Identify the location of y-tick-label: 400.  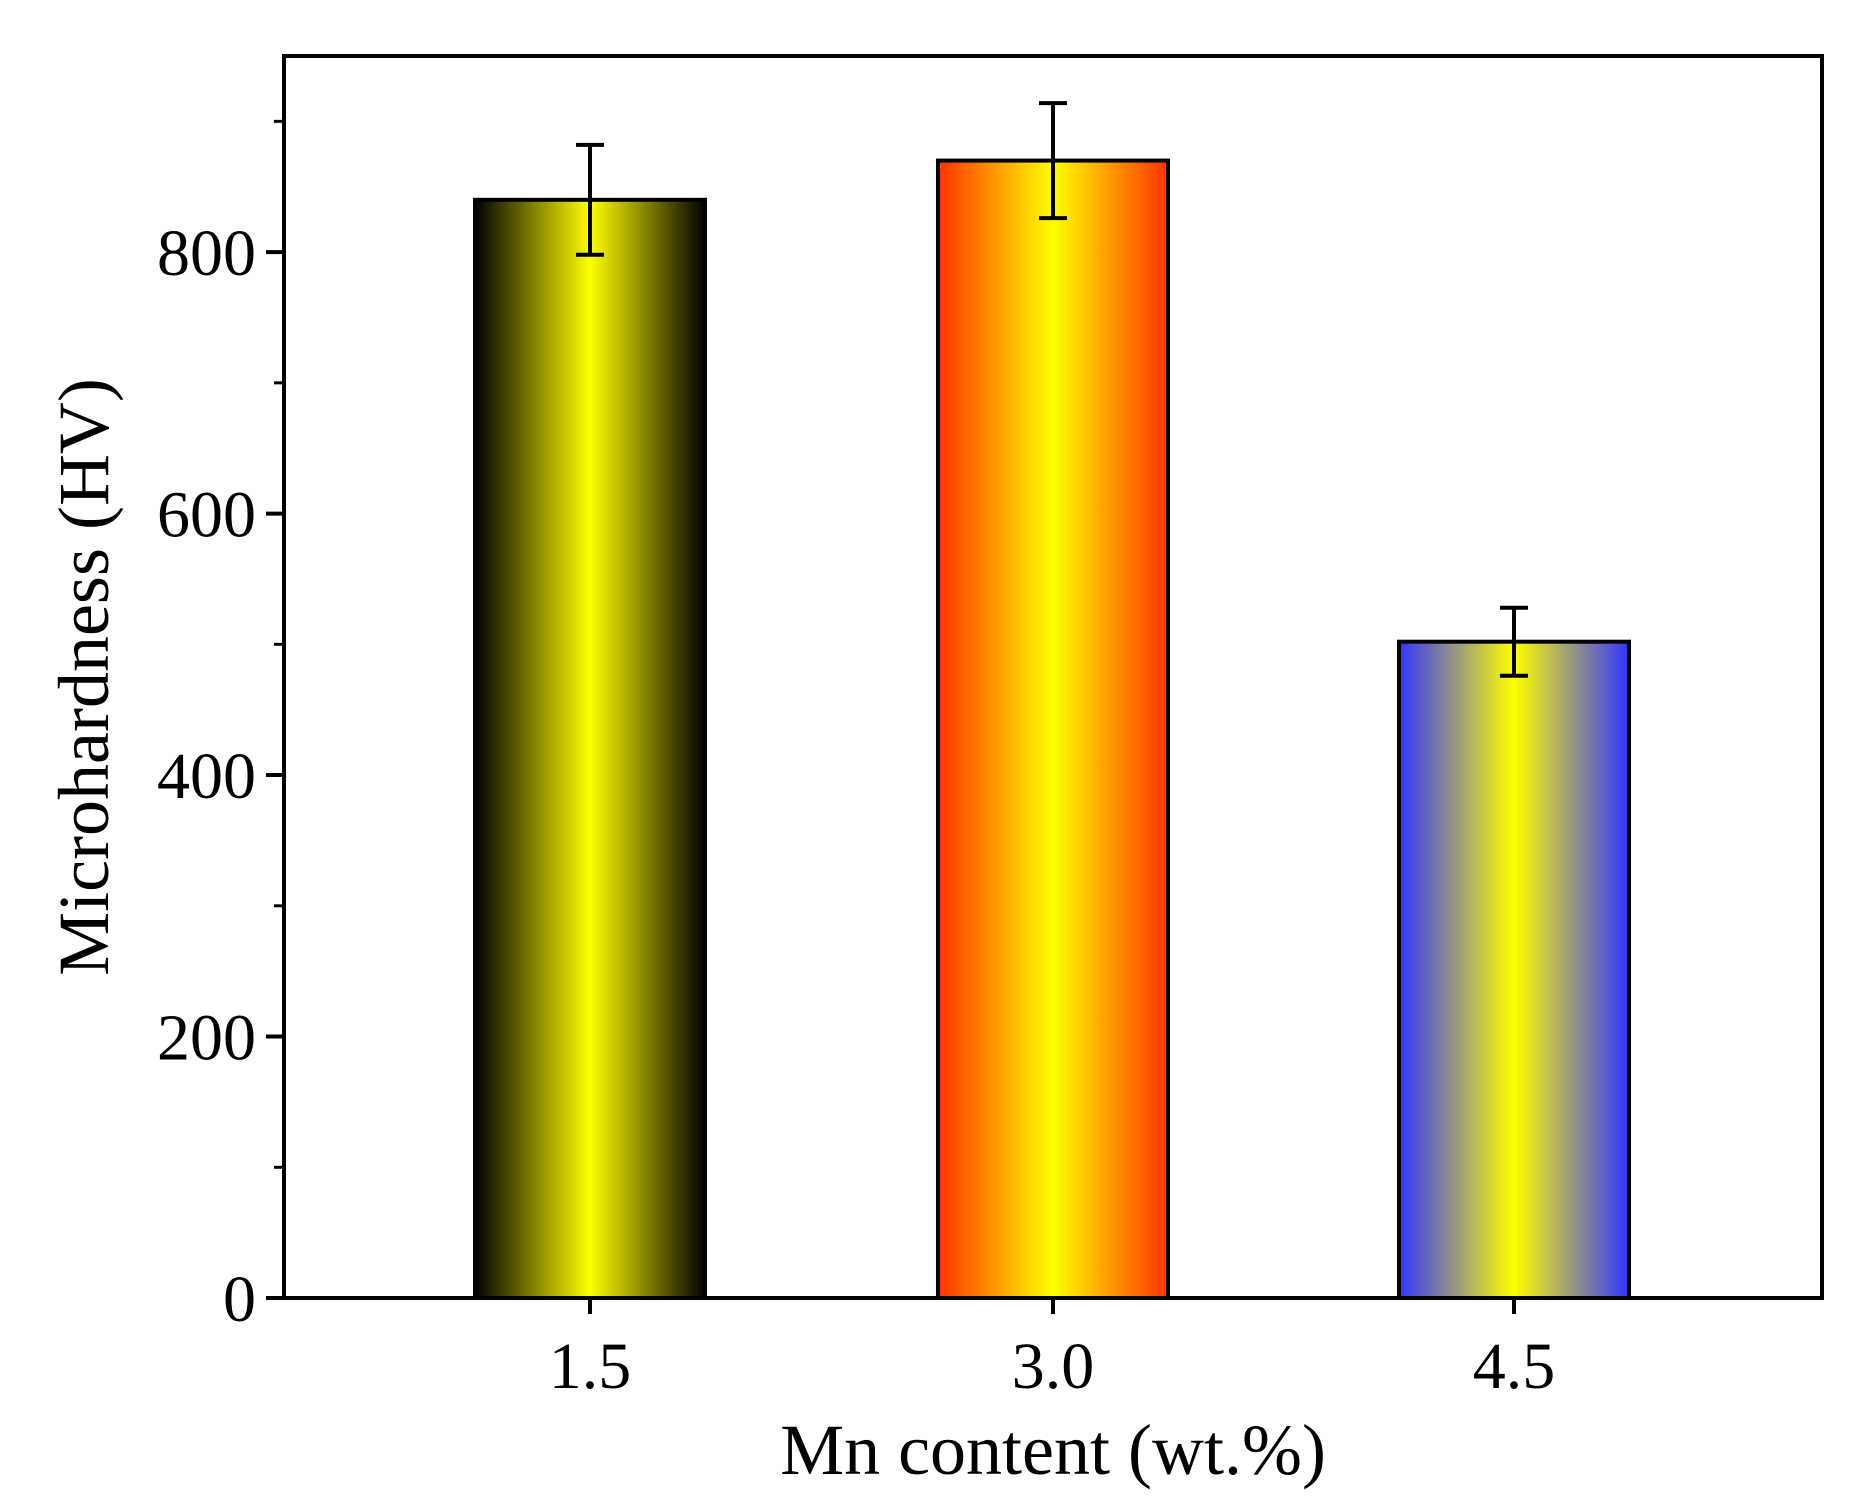
(206, 776).